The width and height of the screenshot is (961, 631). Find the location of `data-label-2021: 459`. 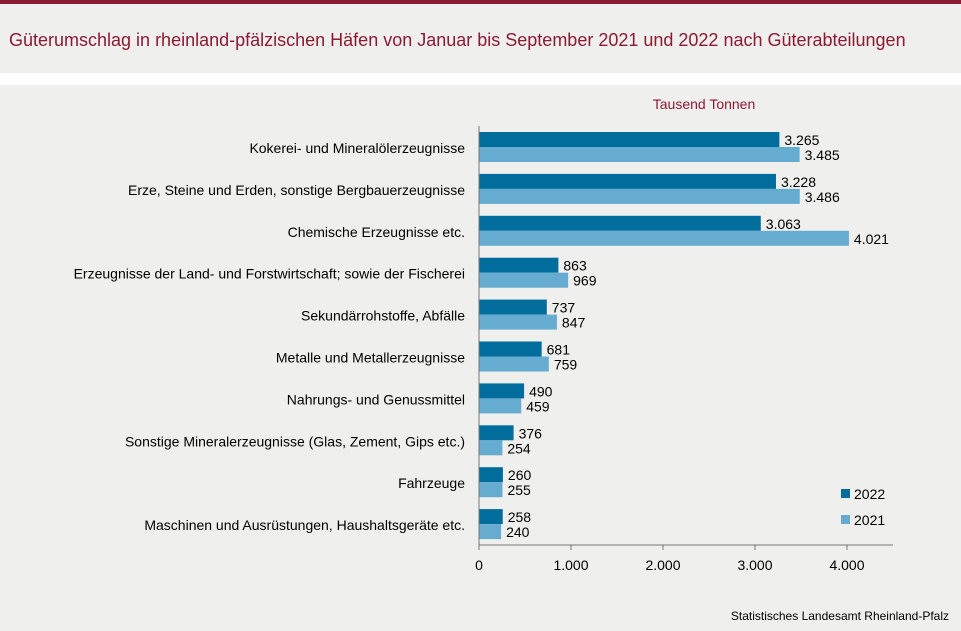

data-label-2021: 459 is located at coordinates (538, 406).